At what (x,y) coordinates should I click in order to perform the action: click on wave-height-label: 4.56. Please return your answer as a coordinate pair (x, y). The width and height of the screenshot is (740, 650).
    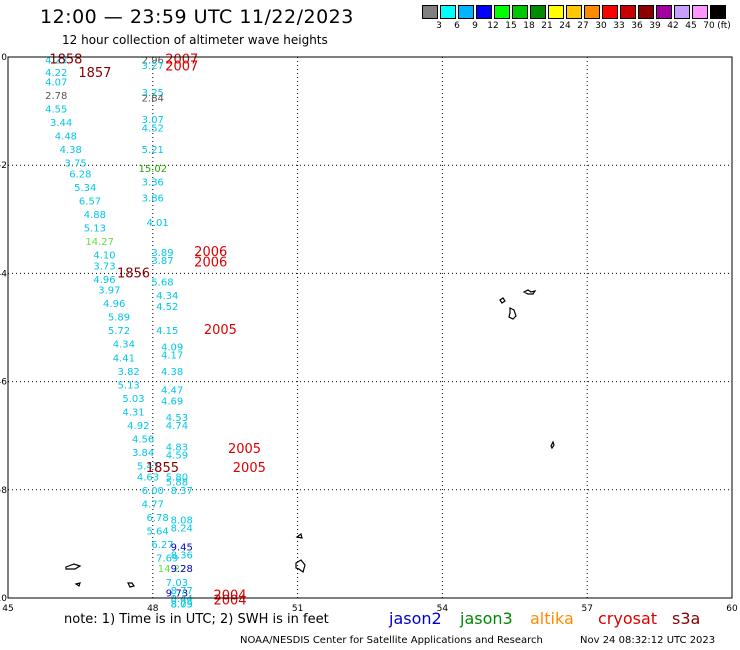
    Looking at the image, I should click on (143, 439).